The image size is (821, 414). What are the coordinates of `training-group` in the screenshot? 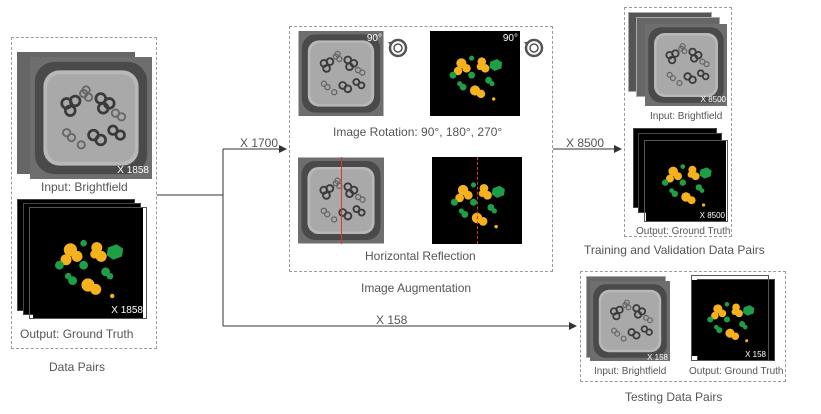 It's located at (678, 122).